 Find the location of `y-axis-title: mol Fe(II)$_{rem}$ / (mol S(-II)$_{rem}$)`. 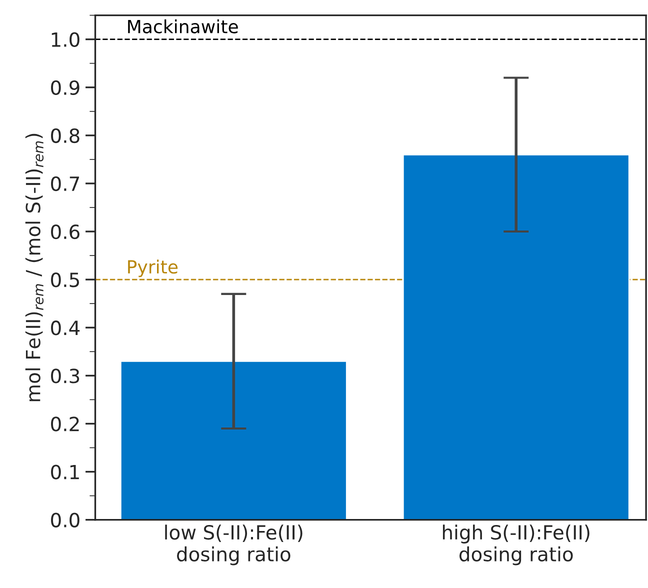

y-axis-title: mol Fe(II)$_{rem}$ / (mol S(-II)$_{rem}$) is located at coordinates (34, 268).